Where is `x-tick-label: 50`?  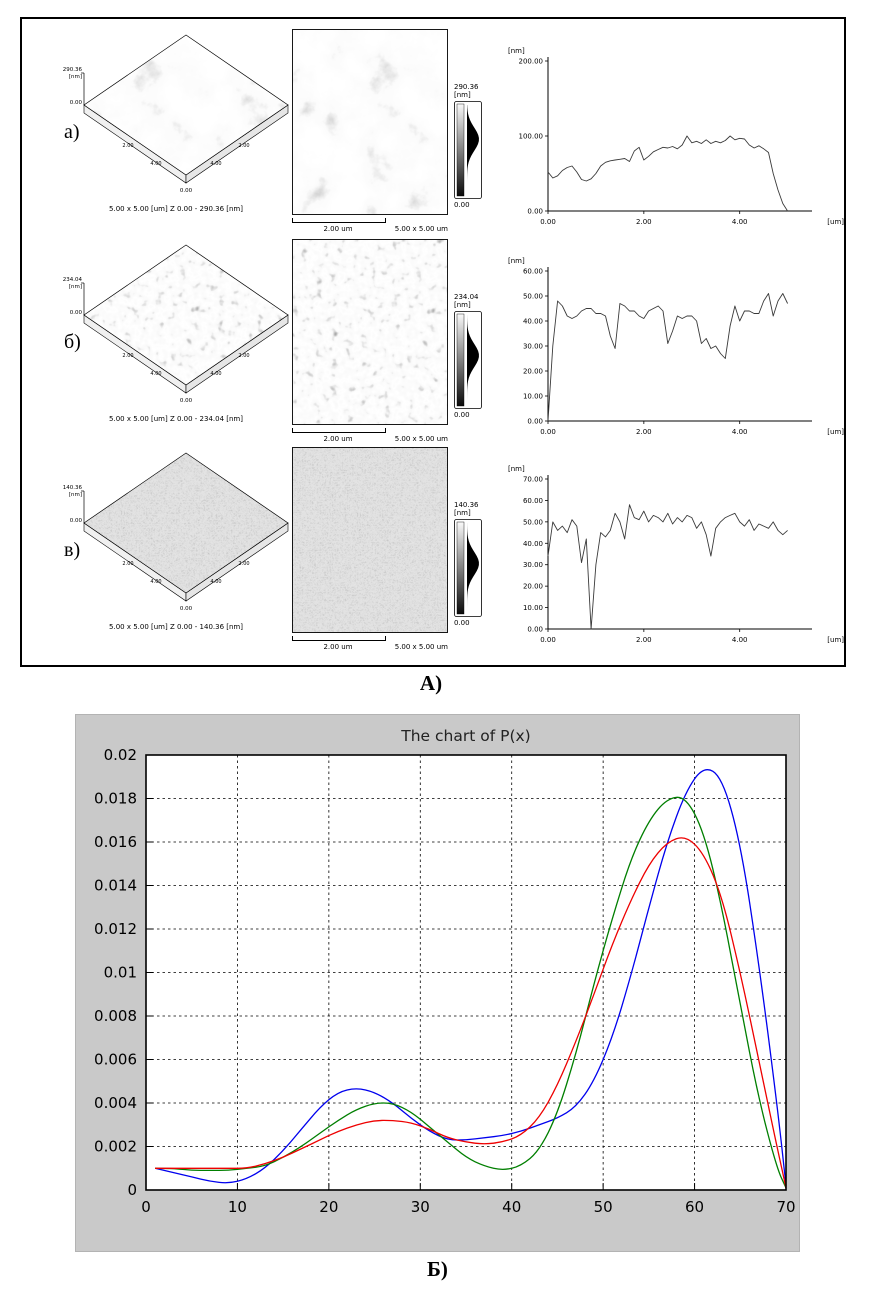
x-tick-label: 50 is located at coordinates (603, 1207).